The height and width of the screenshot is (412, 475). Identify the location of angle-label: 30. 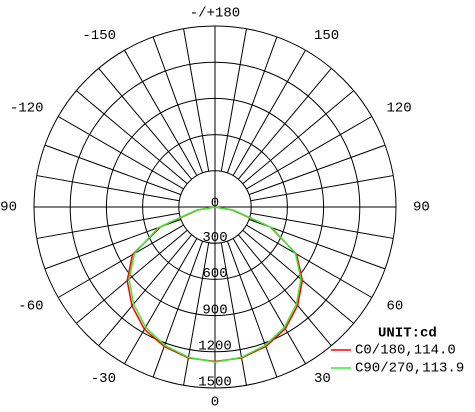
(322, 379).